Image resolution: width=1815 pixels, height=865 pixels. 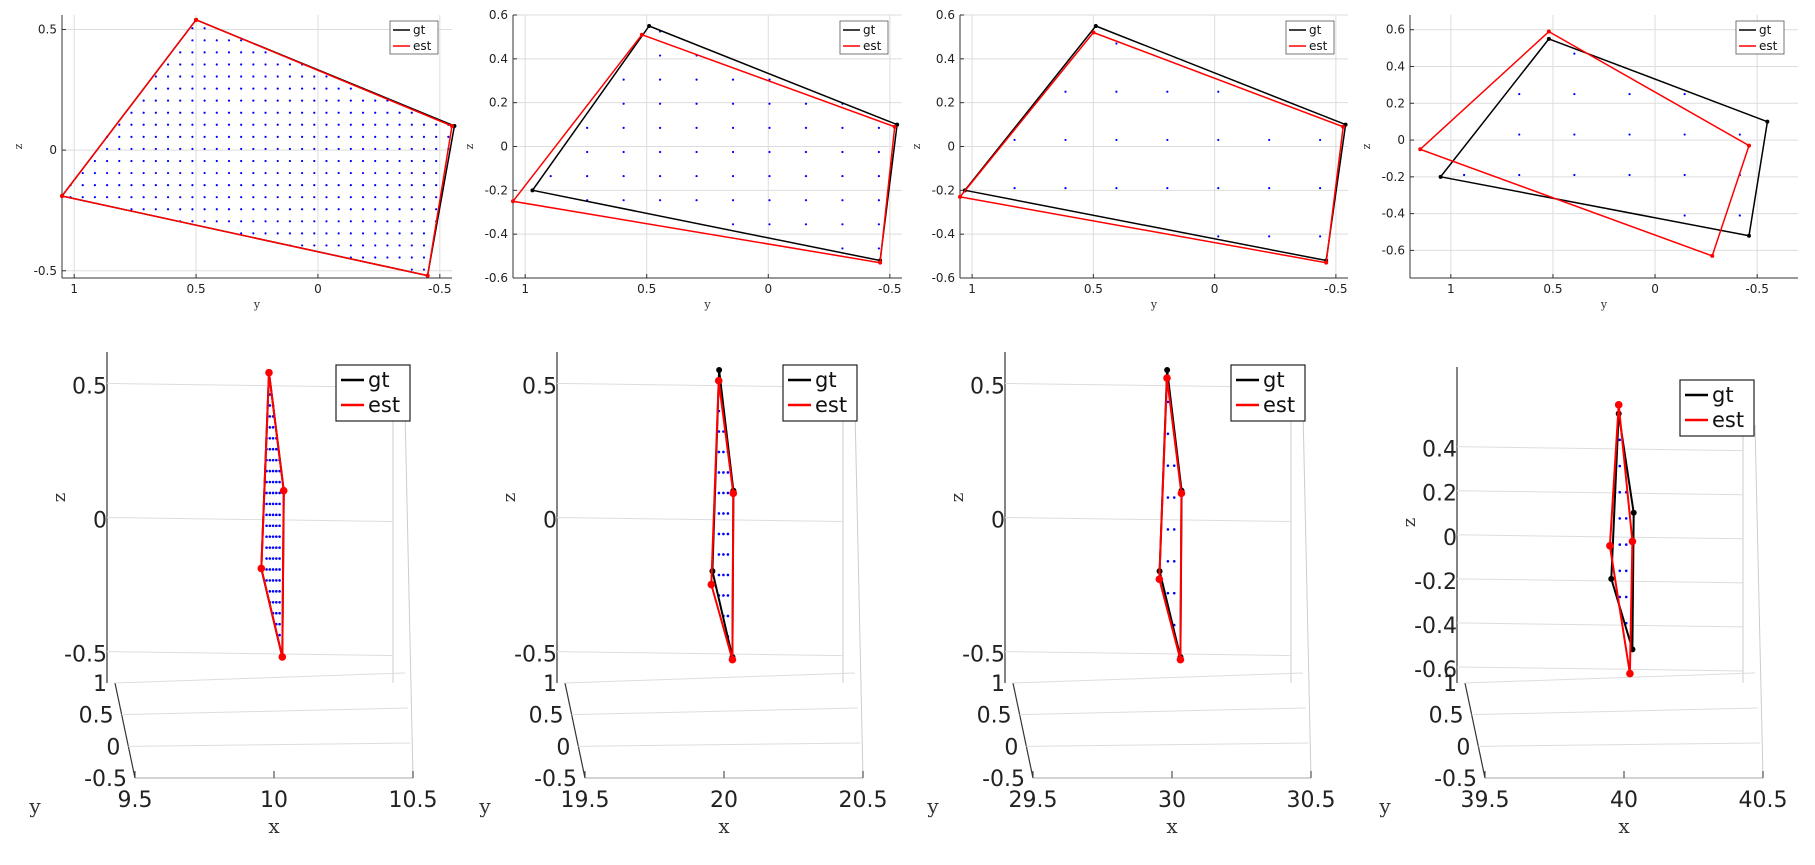 I want to click on z-tick-label: -0.4, so click(x=1435, y=626).